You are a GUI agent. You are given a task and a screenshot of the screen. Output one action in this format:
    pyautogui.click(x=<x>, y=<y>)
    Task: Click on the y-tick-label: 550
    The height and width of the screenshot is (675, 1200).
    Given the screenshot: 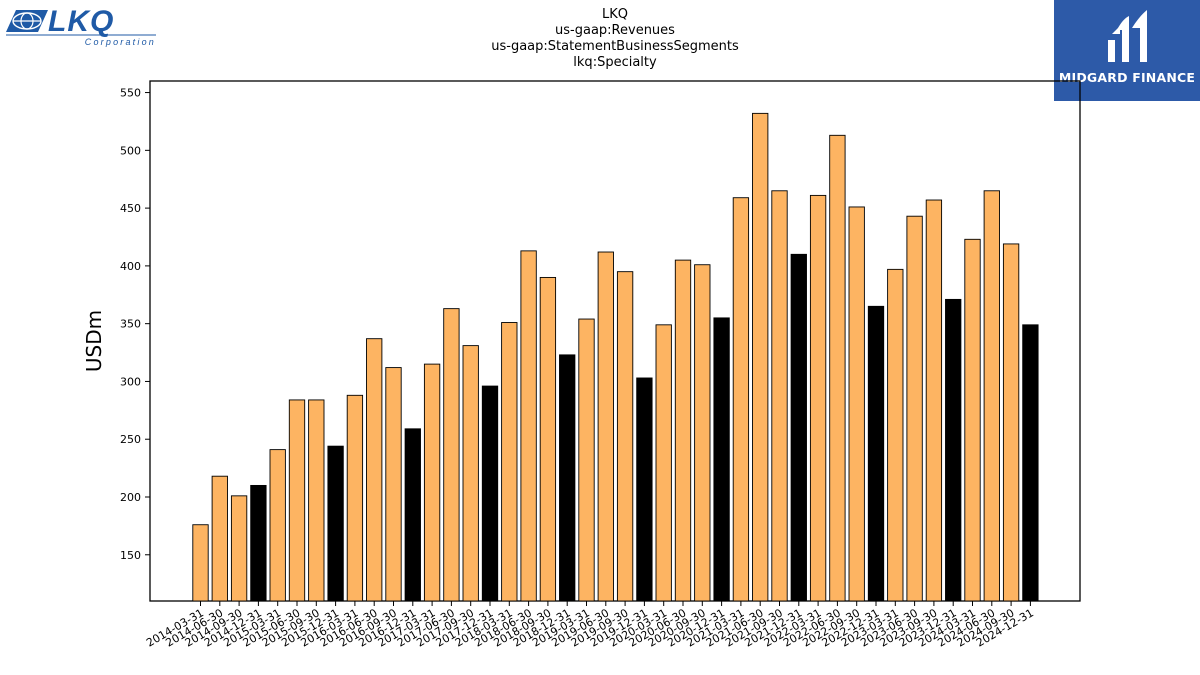 What is the action you would take?
    pyautogui.click(x=130, y=93)
    